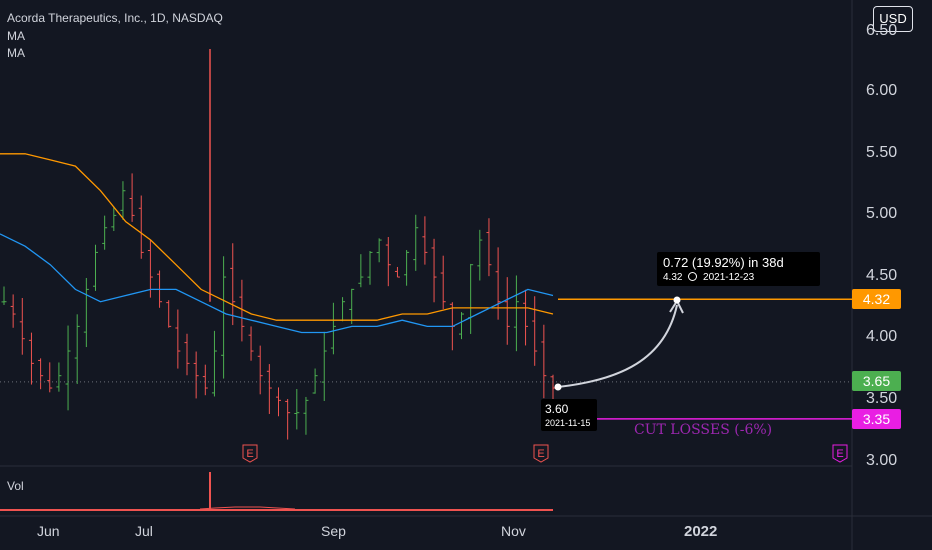 The image size is (932, 550). I want to click on currency-button: USD, so click(893, 19).